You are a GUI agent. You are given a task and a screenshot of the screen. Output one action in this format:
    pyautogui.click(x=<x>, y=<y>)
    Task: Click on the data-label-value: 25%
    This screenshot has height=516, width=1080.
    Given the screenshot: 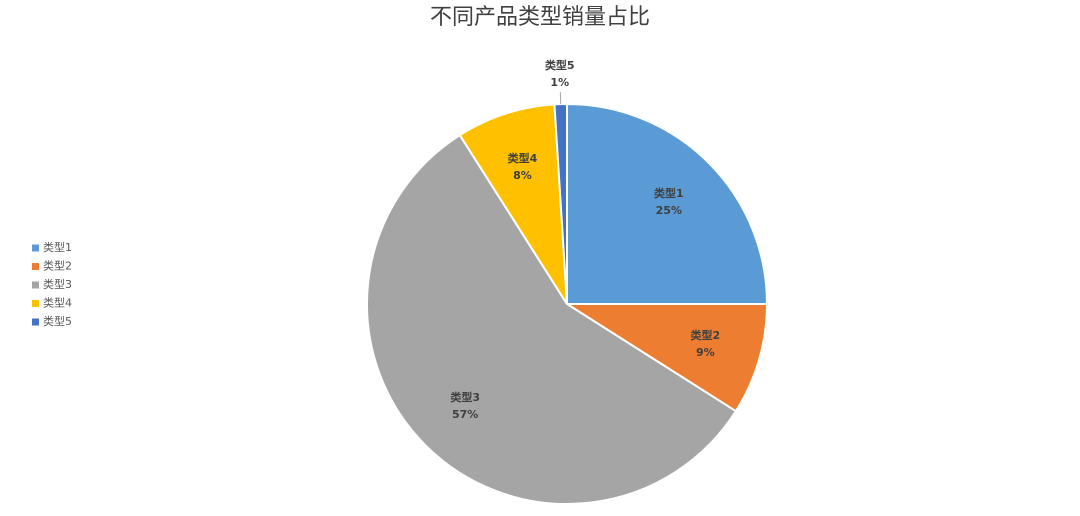 What is the action you would take?
    pyautogui.click(x=669, y=210)
    